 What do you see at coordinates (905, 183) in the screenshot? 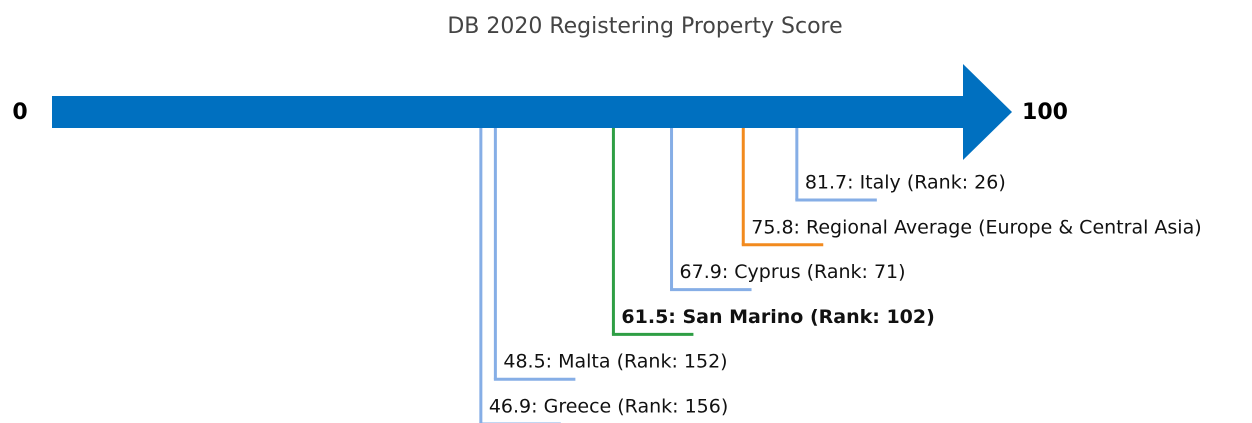
I see `value-label: 81.7: Italy (Rank: 26)` at bounding box center [905, 183].